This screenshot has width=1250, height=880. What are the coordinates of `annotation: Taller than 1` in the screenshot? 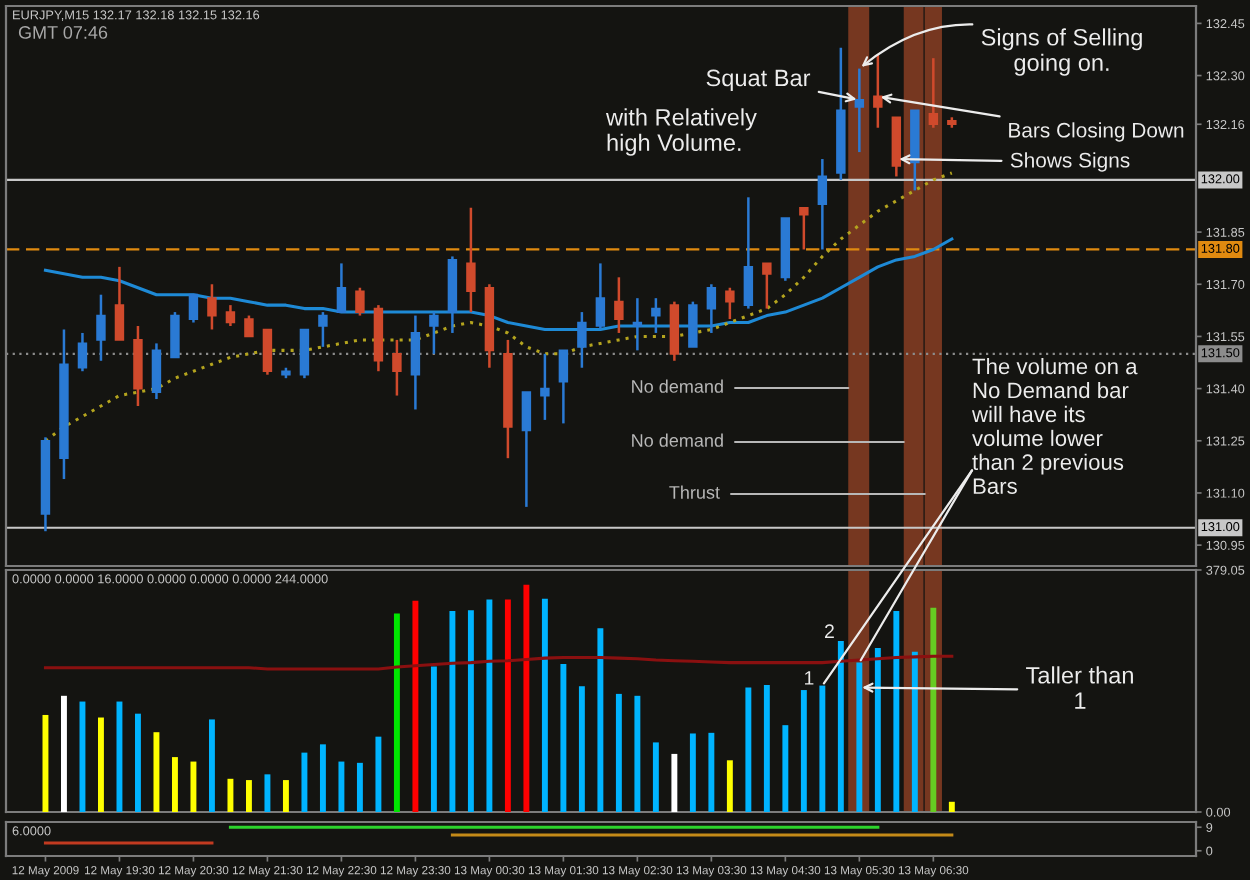 It's located at (1079, 687).